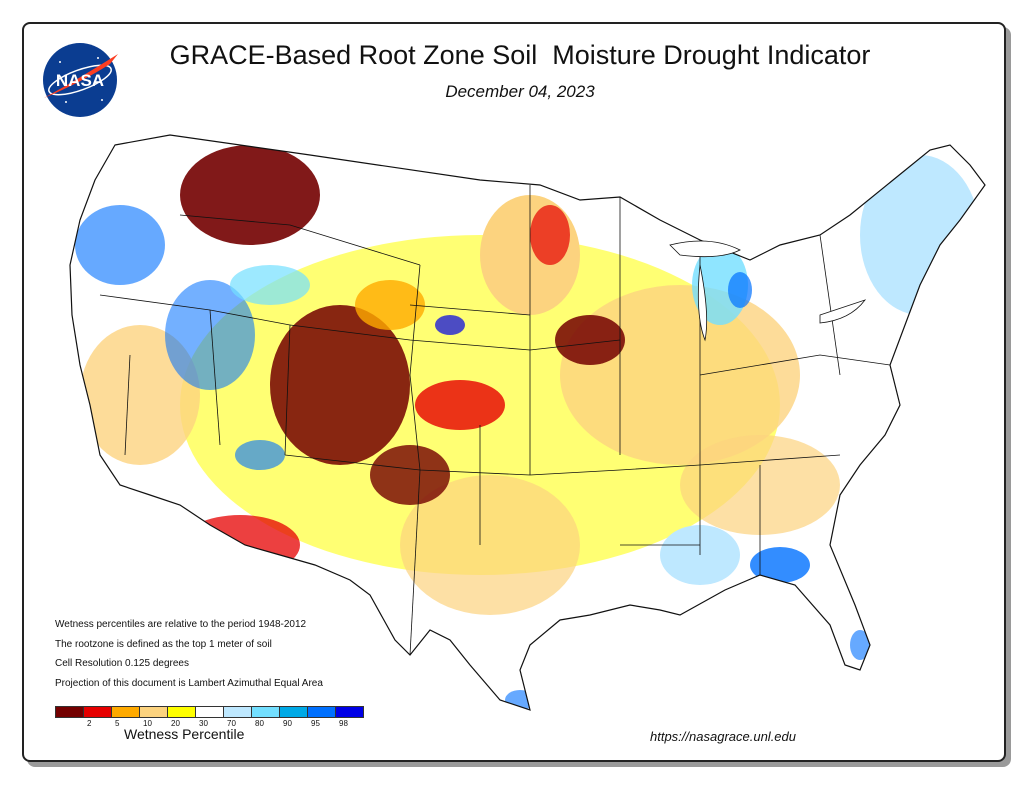 Image resolution: width=1024 pixels, height=791 pixels. Describe the element at coordinates (117, 723) in the screenshot. I see `legend-tick-label: 5` at that location.